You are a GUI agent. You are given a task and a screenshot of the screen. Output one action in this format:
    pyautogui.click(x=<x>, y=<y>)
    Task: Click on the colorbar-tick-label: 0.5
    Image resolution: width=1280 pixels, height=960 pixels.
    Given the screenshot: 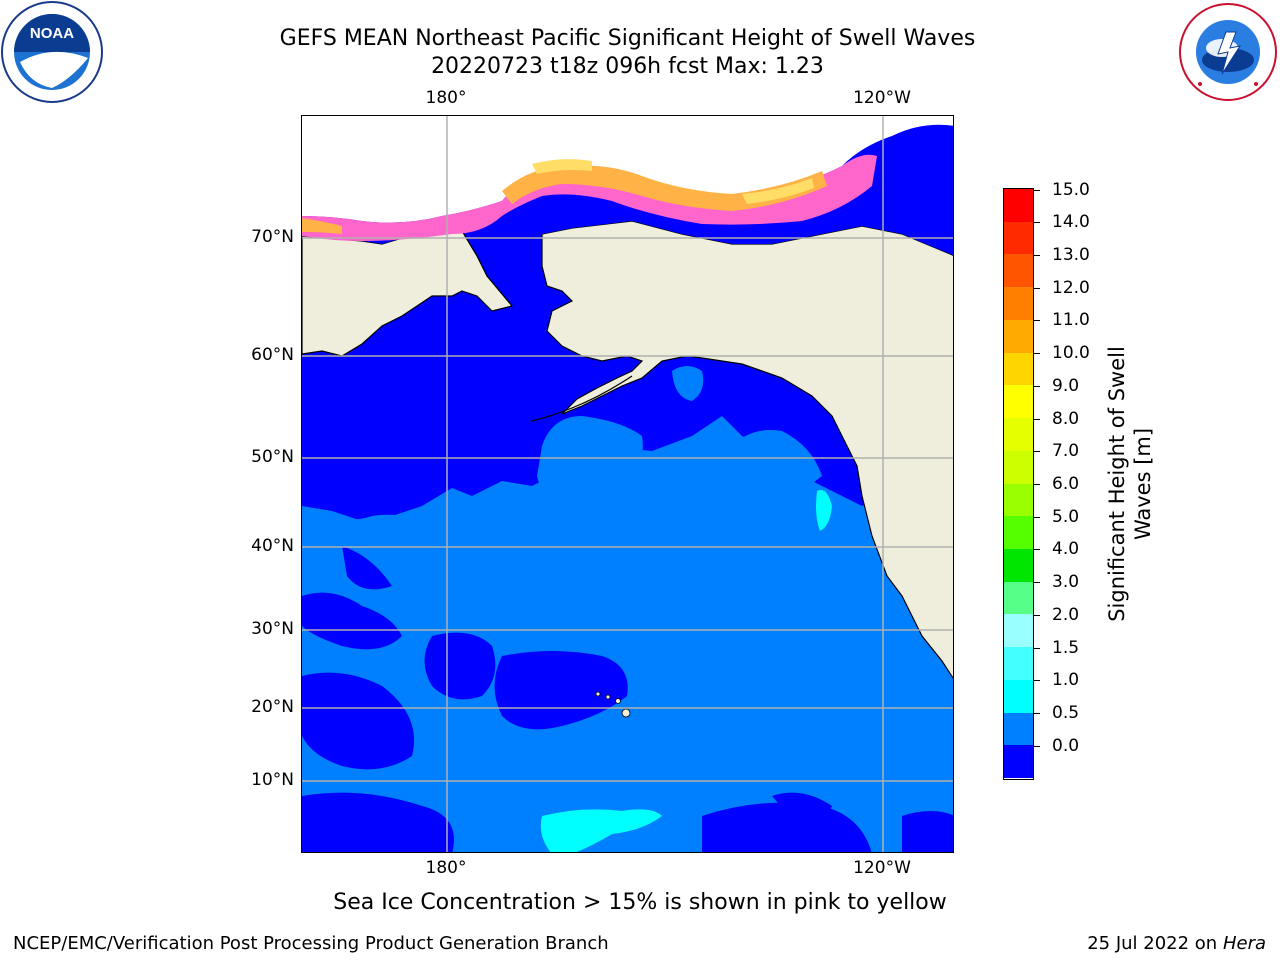 What is the action you would take?
    pyautogui.click(x=1066, y=713)
    